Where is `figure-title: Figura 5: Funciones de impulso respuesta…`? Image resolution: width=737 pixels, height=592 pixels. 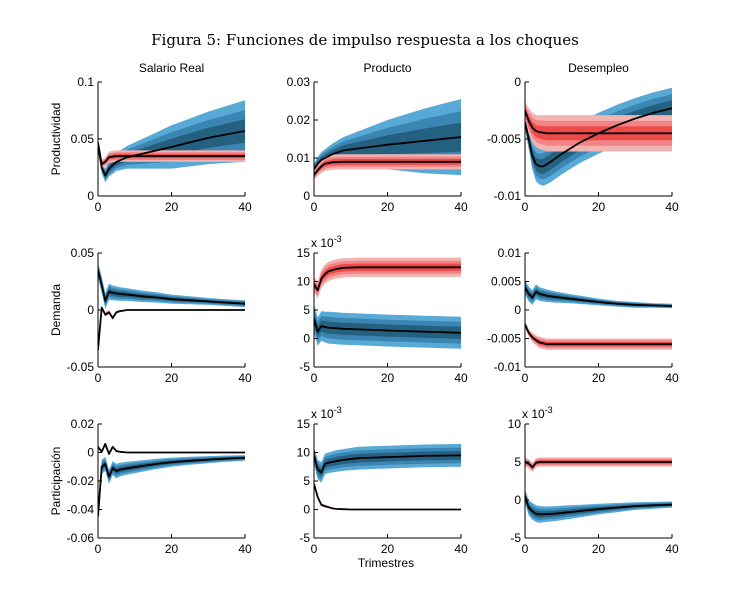 figure-title: Figura 5: Funciones de impulso respuesta… is located at coordinates (365, 40).